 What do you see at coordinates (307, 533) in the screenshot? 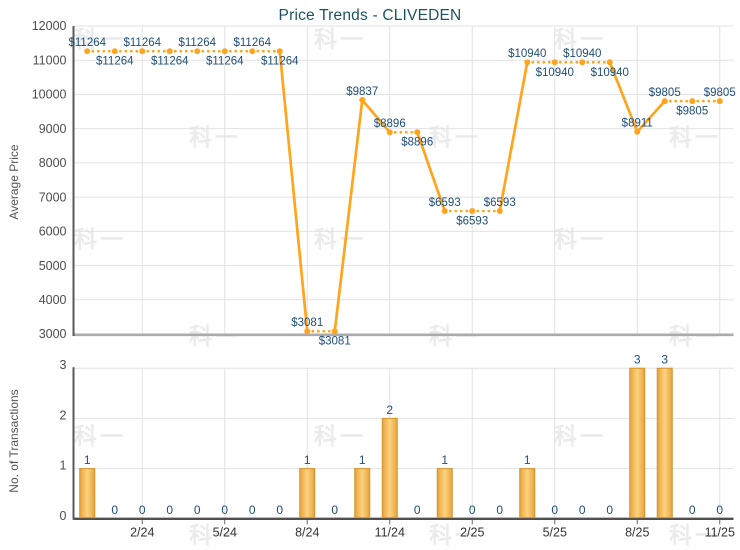
I see `x-tick-label: 8/24` at bounding box center [307, 533].